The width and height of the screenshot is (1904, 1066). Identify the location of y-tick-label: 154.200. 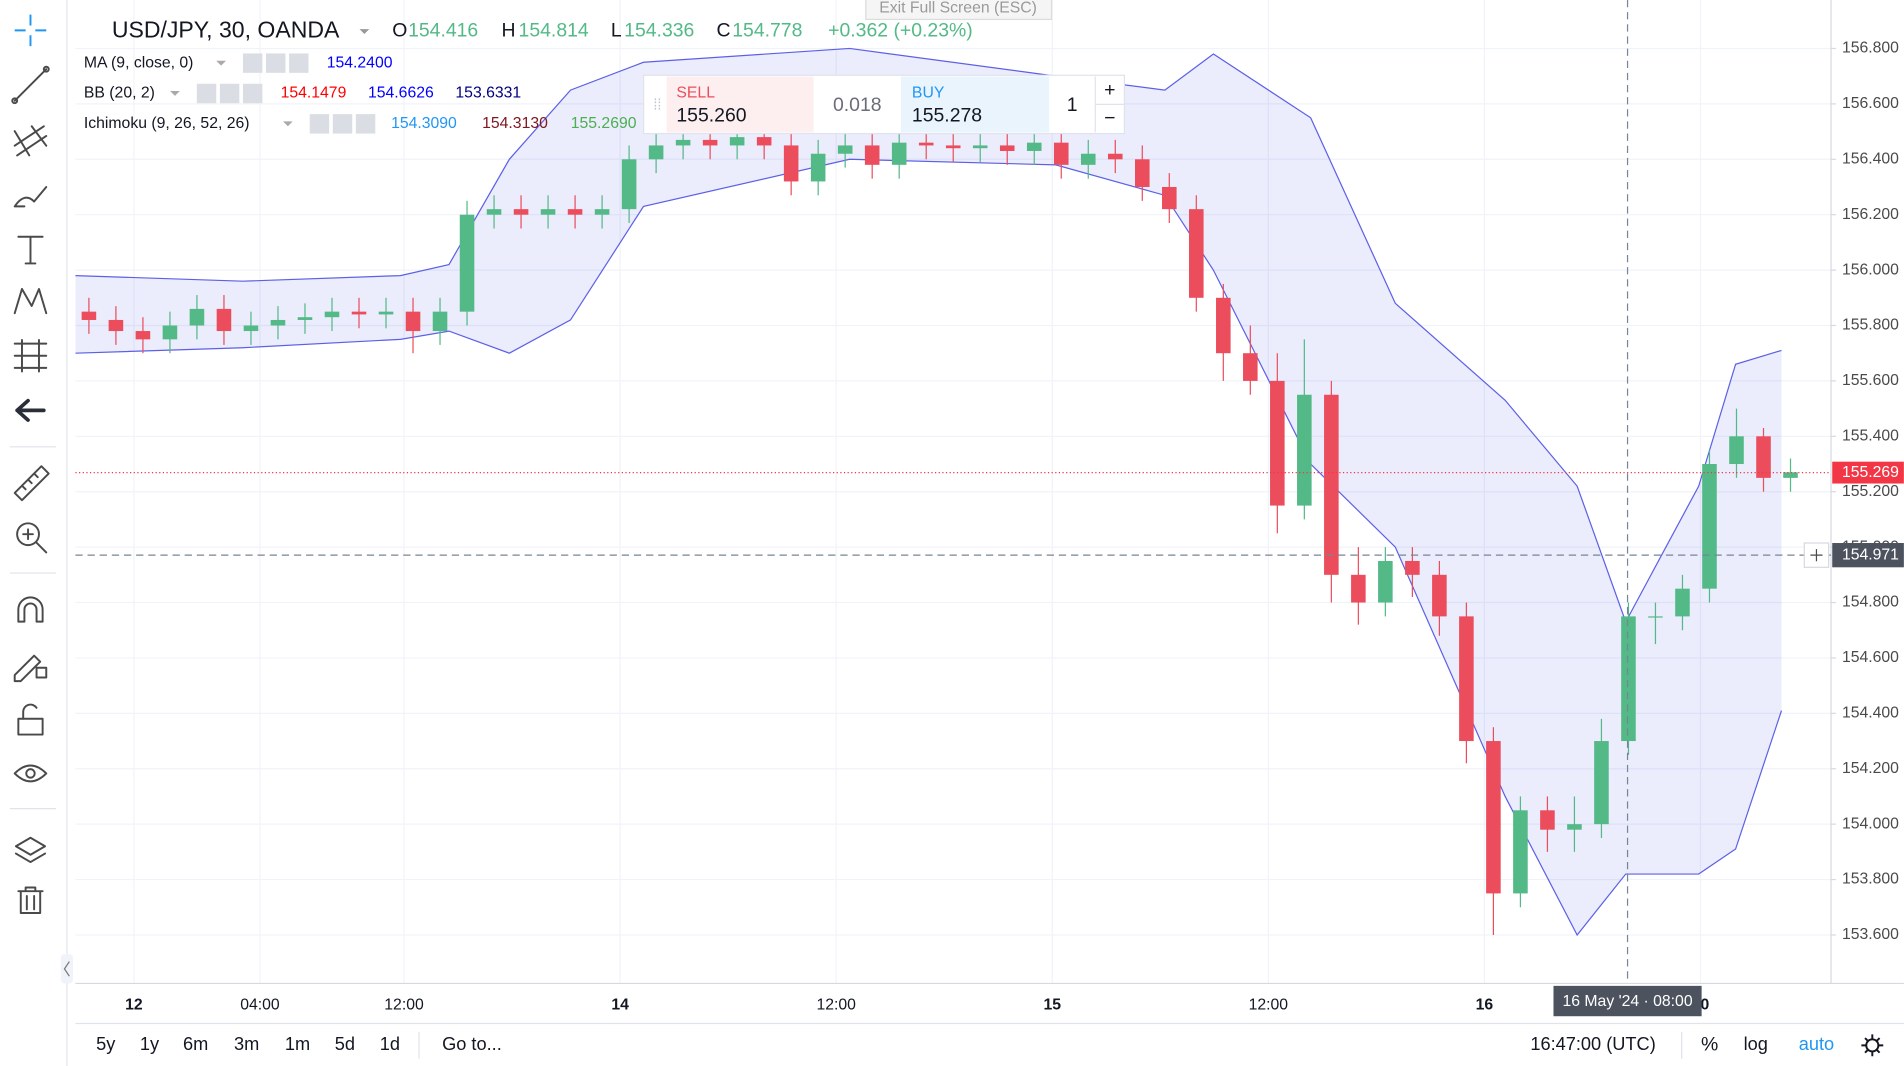
(1870, 768).